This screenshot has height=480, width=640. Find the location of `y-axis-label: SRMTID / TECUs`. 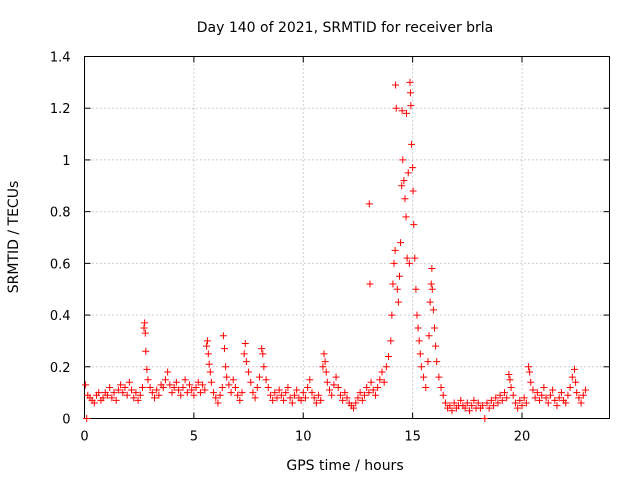

y-axis-label: SRMTID / TECUs is located at coordinates (14, 237).